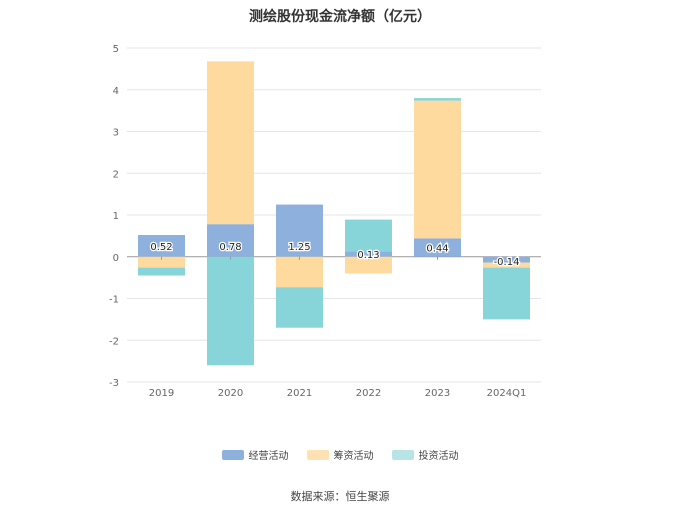 Image resolution: width=680 pixels, height=509 pixels. Describe the element at coordinates (437, 169) in the screenshot. I see `bar-2023-筹资活动` at that location.